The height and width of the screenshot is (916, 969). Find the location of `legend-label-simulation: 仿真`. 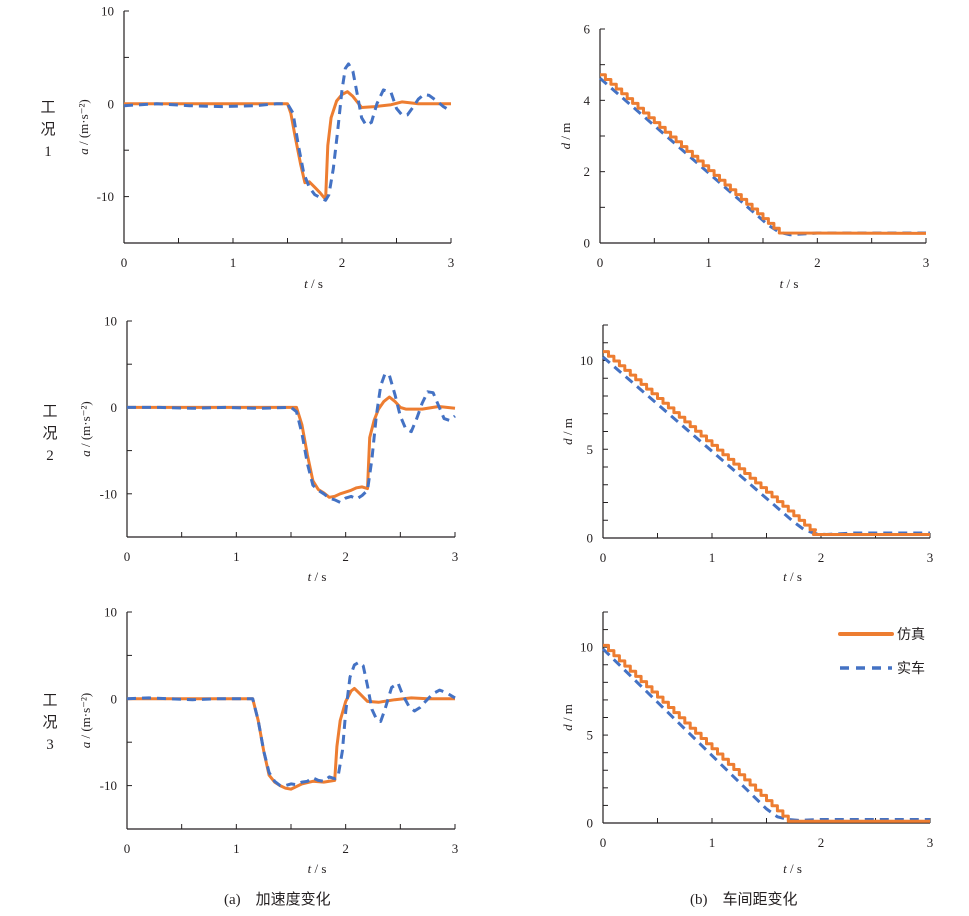

legend-label-simulation: 仿真 is located at coordinates (911, 635).